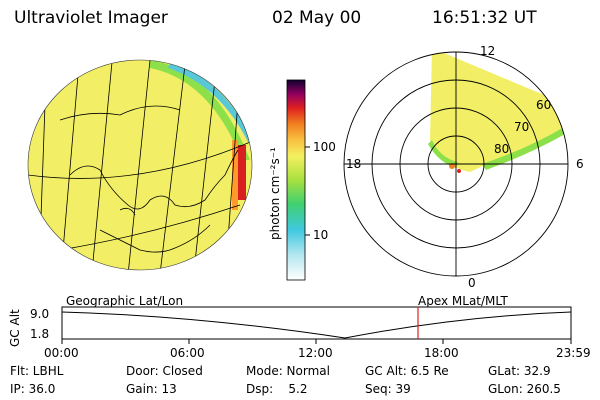  Describe the element at coordinates (40, 334) in the screenshot. I see `strip-ytick-bottom: 1.8` at that location.